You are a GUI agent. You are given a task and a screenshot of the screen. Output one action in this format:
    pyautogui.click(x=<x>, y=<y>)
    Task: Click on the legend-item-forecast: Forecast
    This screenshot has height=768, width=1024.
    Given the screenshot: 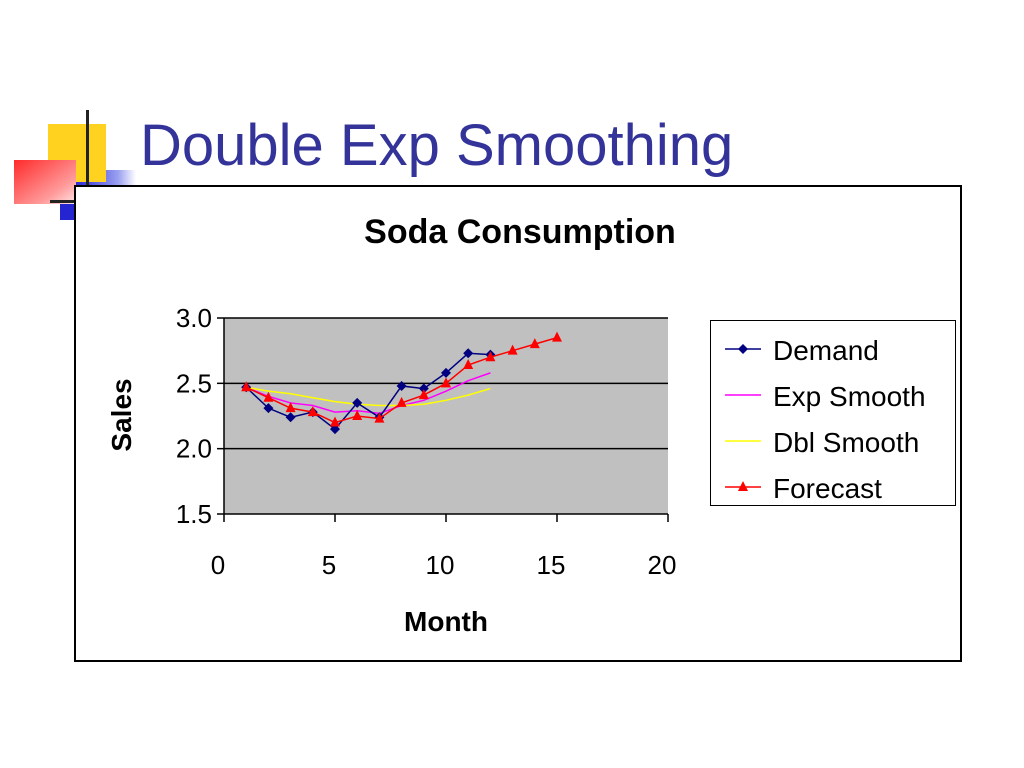 What is the action you would take?
    pyautogui.click(x=838, y=487)
    